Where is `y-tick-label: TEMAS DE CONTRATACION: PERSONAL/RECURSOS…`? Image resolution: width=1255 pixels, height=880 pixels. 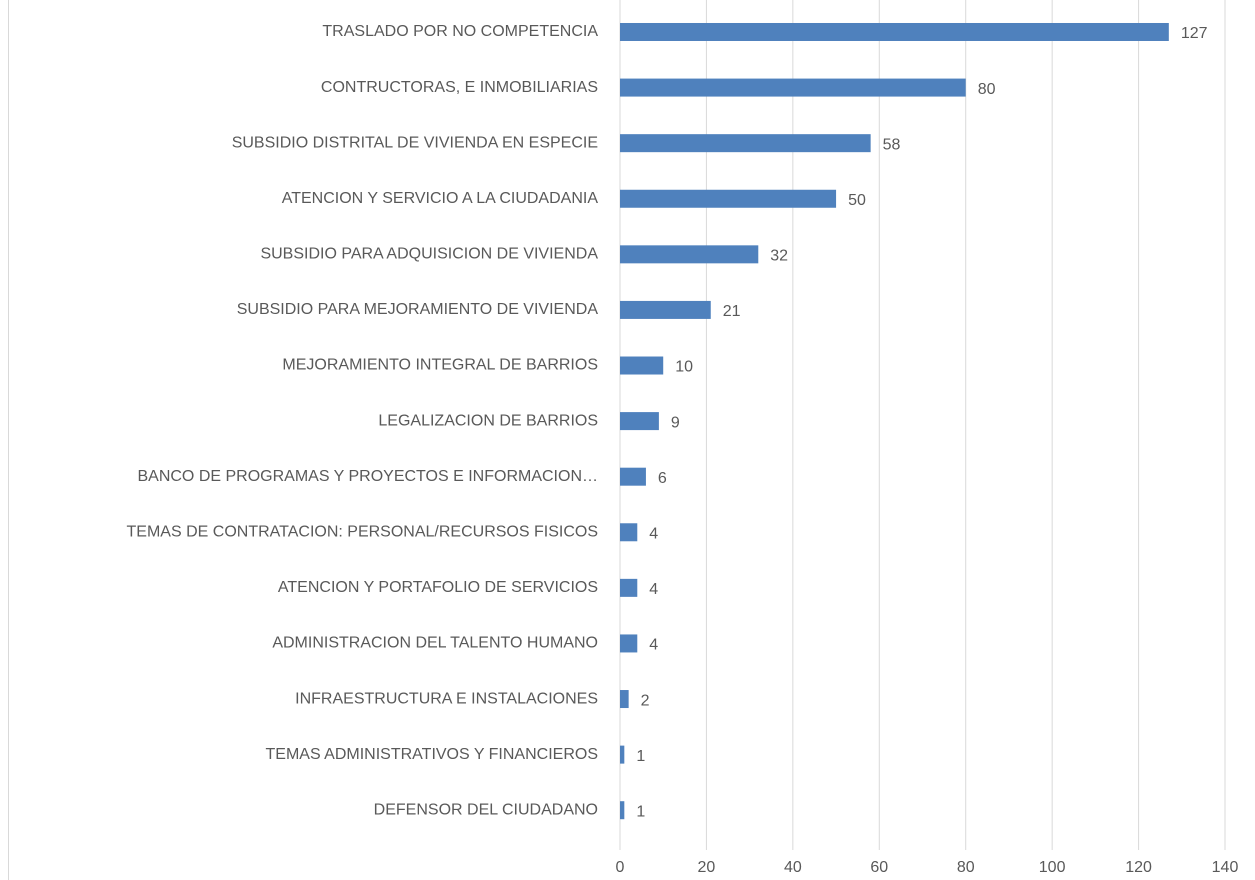
y-tick-label: TEMAS DE CONTRATACION: PERSONAL/RECURSOS… is located at coordinates (362, 531).